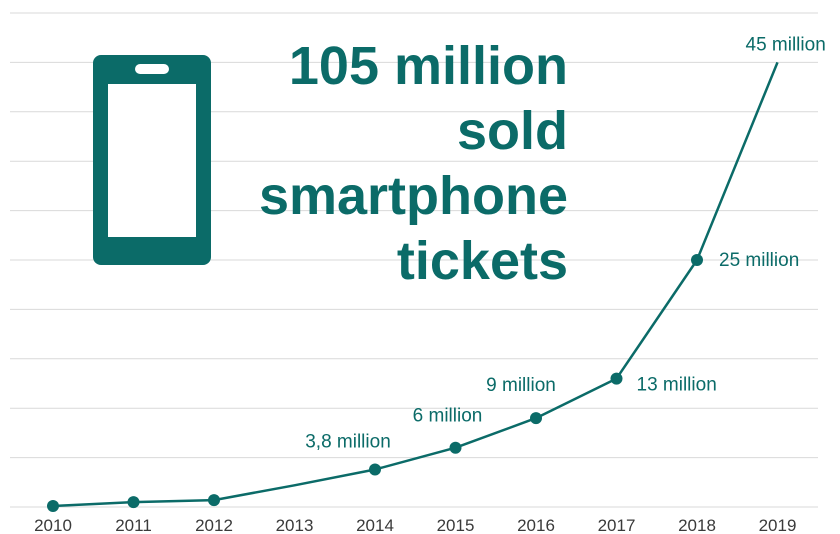  Describe the element at coordinates (482, 261) in the screenshot. I see `headline-line-4: tickets` at that location.